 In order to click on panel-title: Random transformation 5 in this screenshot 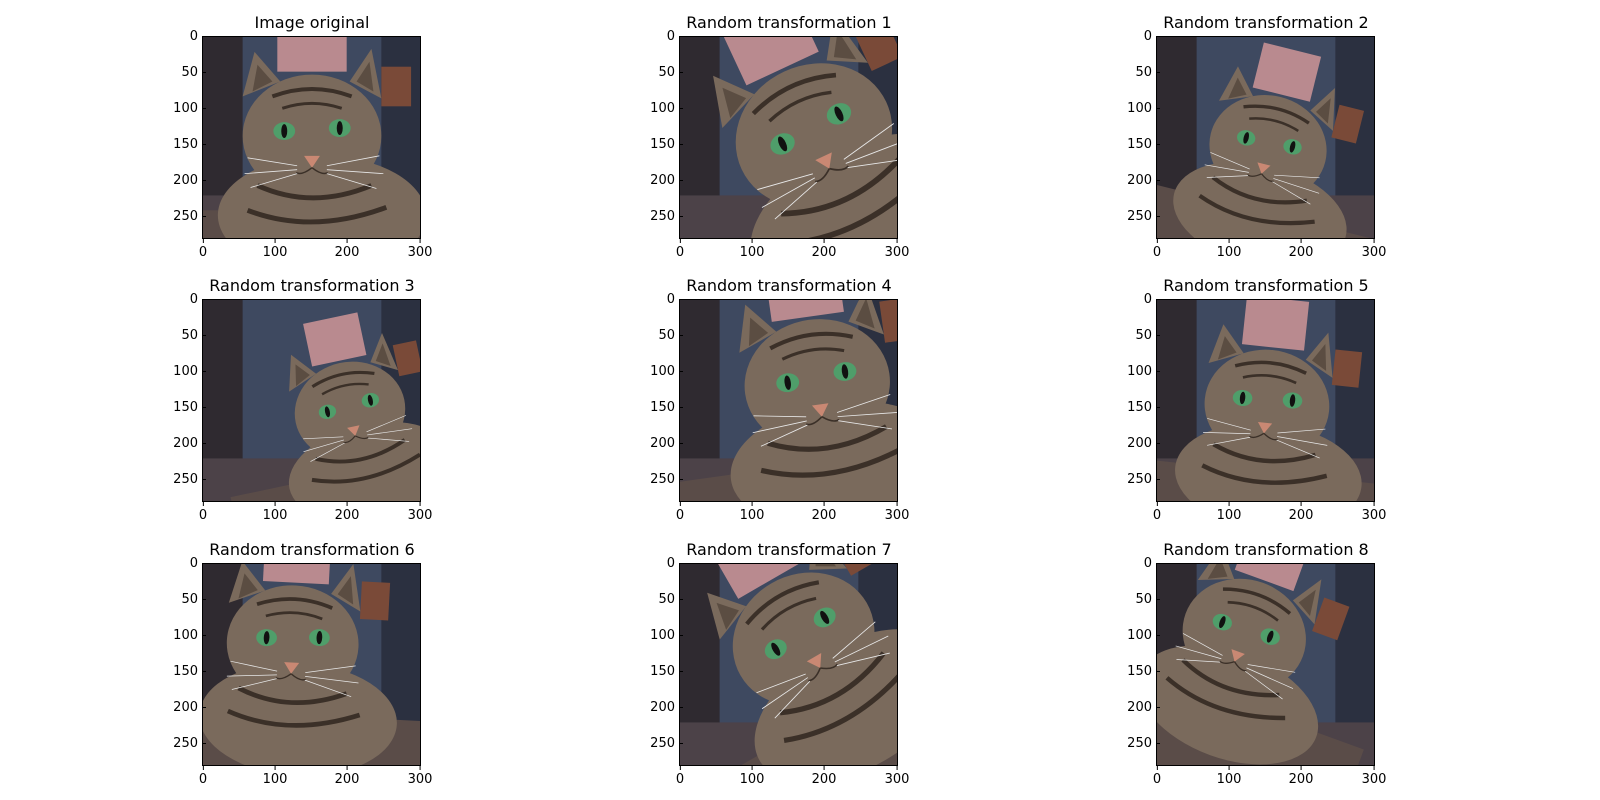, I will do `click(1266, 285)`.